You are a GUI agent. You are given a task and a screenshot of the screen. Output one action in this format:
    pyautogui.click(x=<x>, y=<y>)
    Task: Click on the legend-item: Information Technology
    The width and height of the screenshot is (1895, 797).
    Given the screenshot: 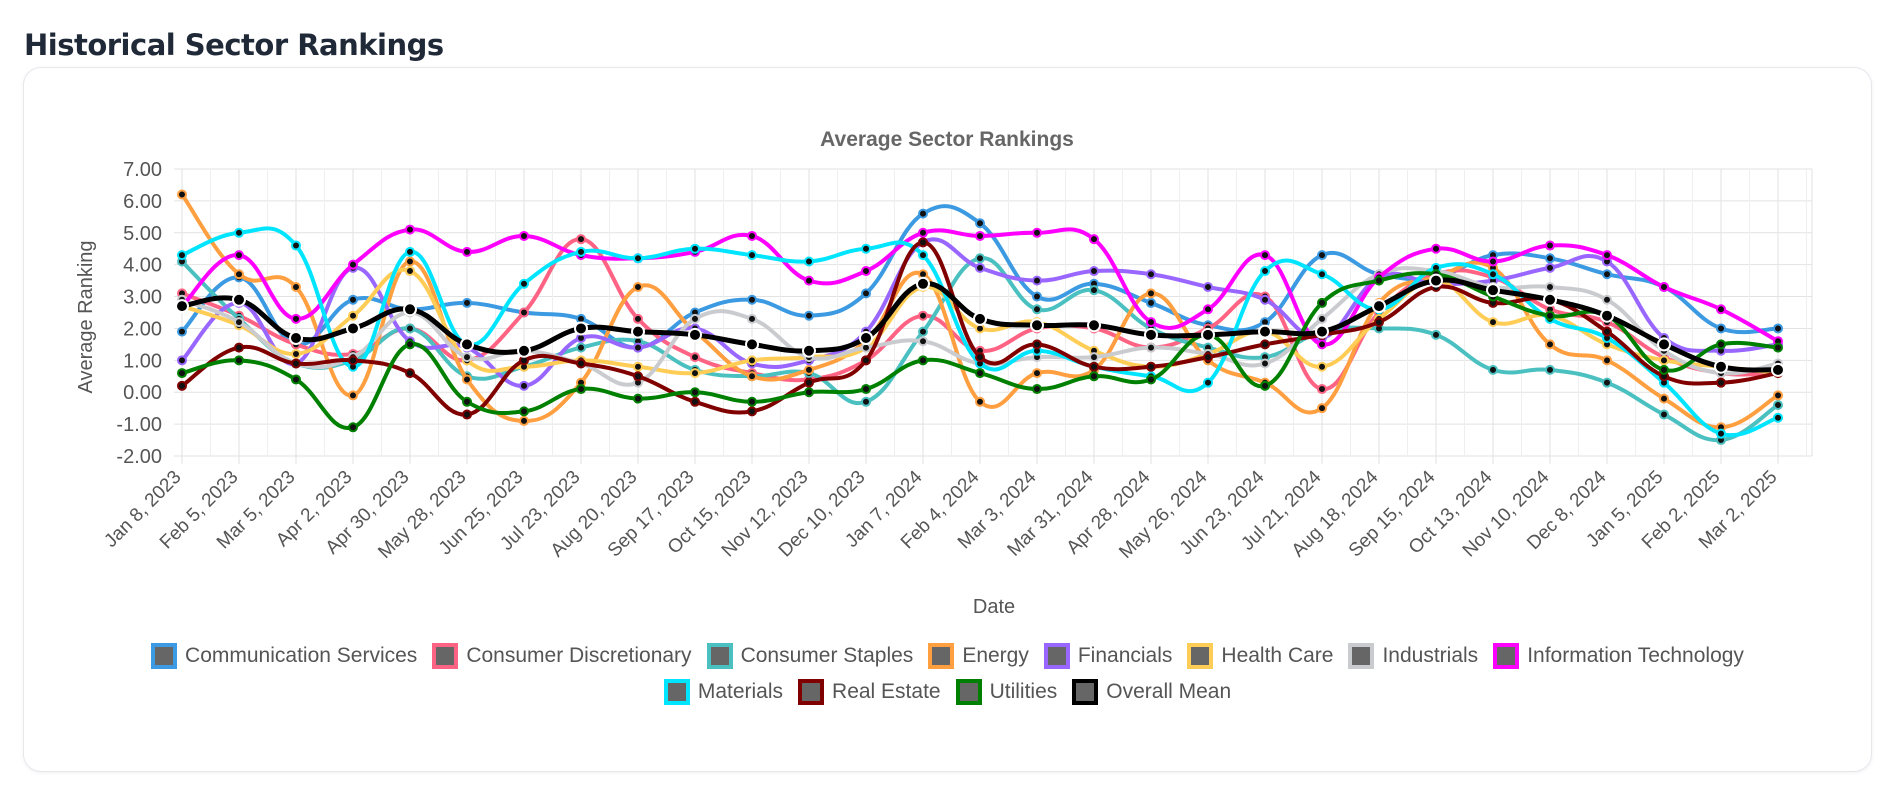 What is the action you would take?
    pyautogui.click(x=1618, y=656)
    